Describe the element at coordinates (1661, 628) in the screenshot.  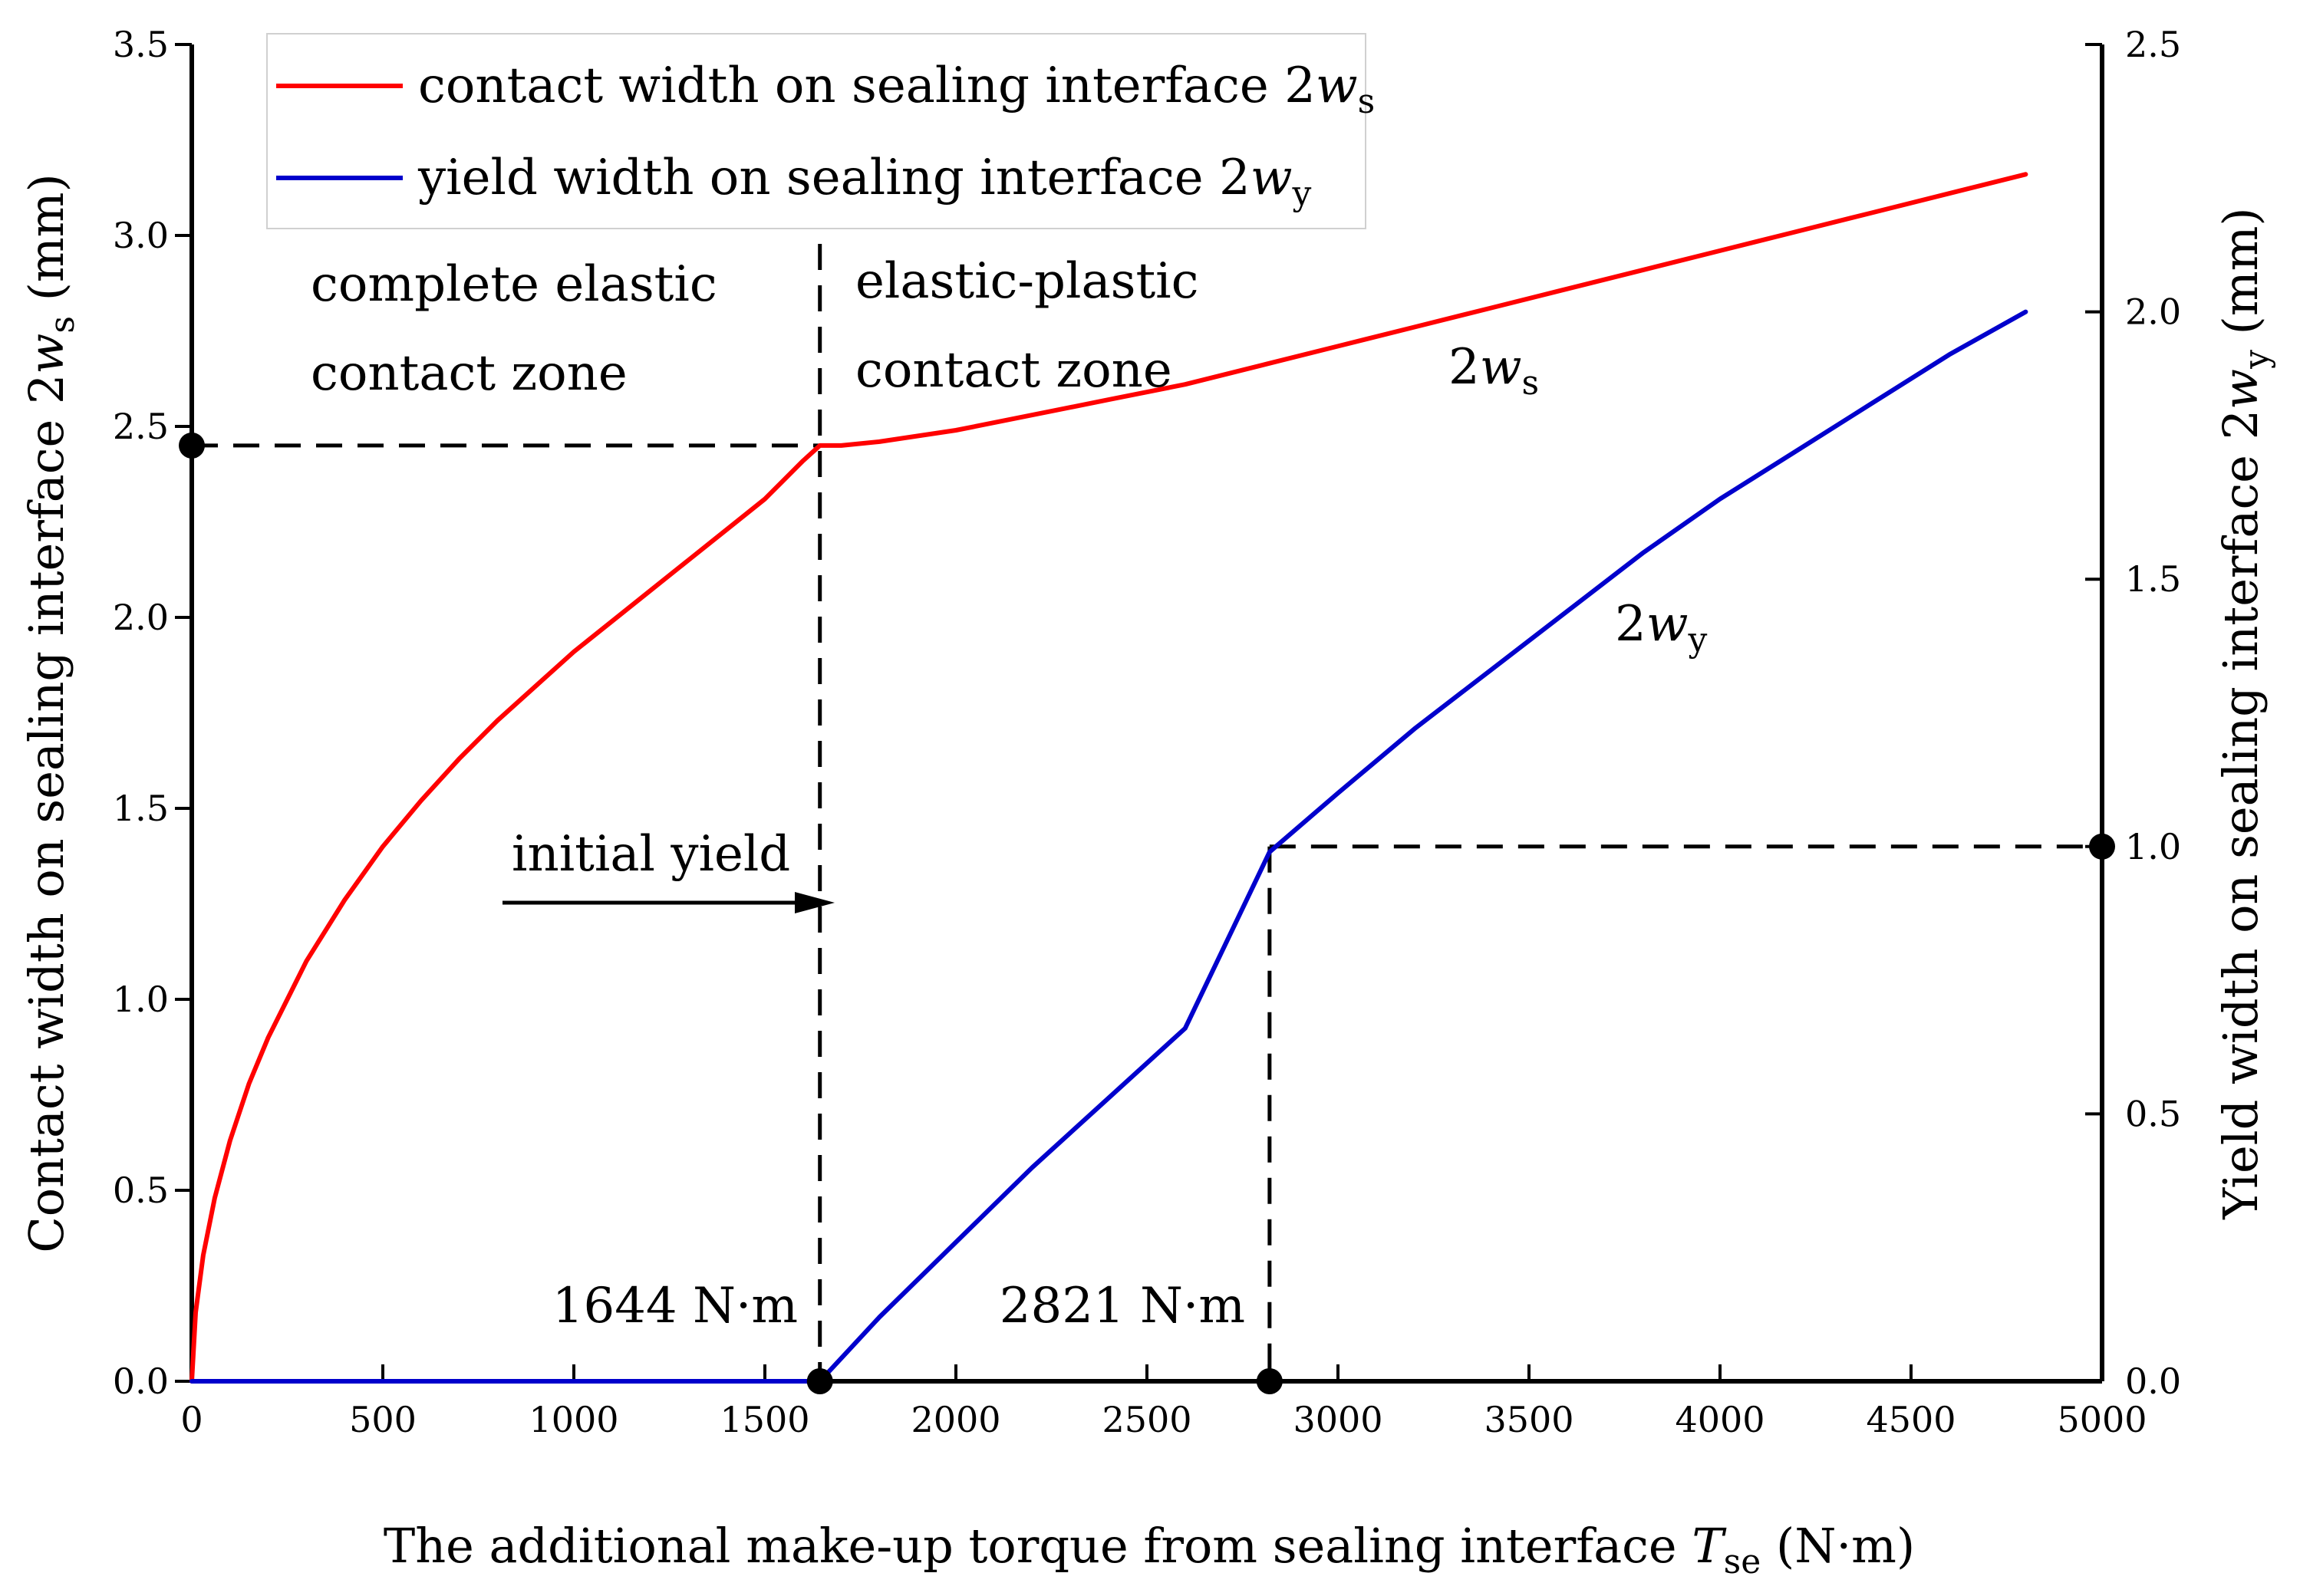
I see `series-label-wy: 2wy` at that location.